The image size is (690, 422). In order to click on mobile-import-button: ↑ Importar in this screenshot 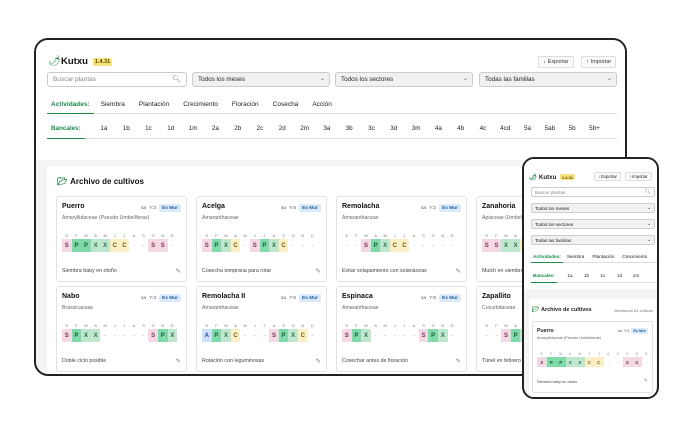, I will do `click(638, 176)`.